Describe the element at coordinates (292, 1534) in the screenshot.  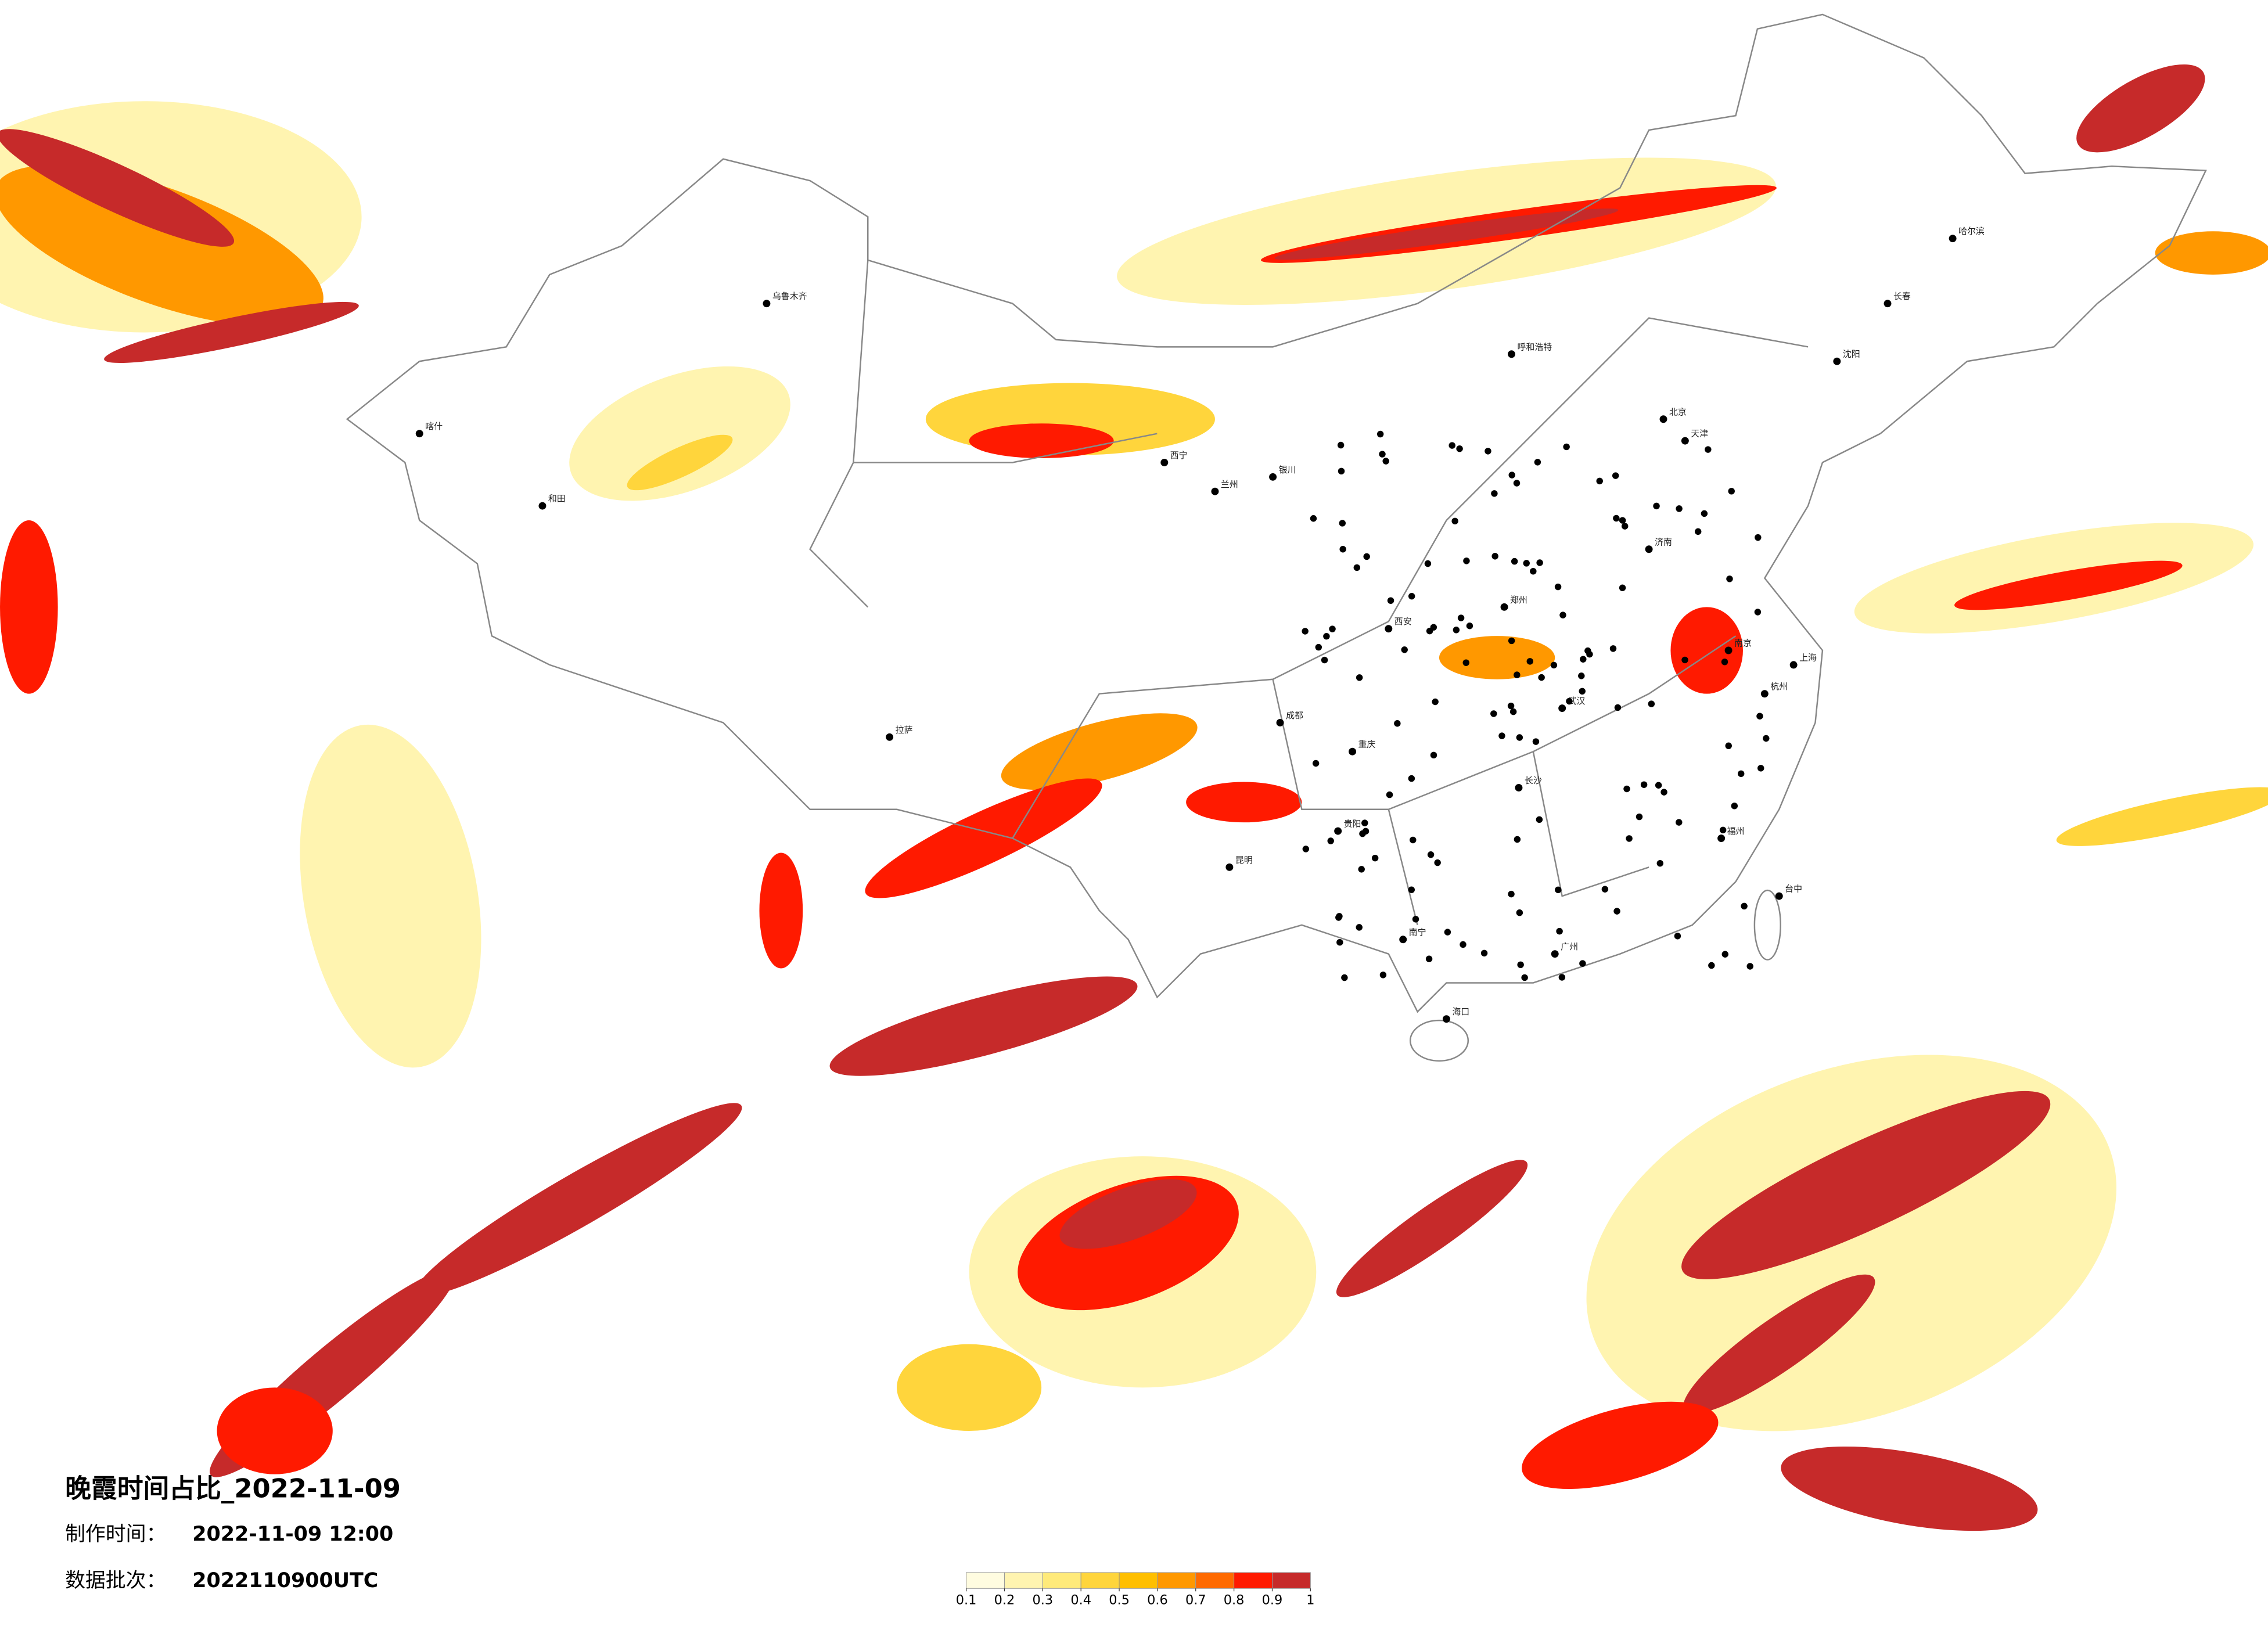
I see `make-time: 2022-11-09 12:00` at that location.